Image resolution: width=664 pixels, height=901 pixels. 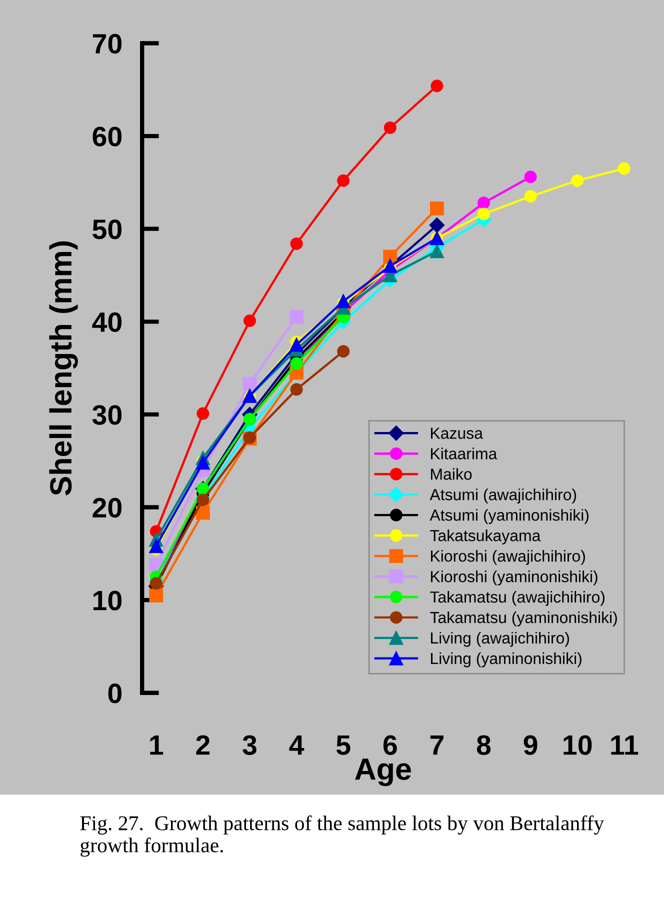 What do you see at coordinates (343, 745) in the screenshot?
I see `x-tick-label: 5` at bounding box center [343, 745].